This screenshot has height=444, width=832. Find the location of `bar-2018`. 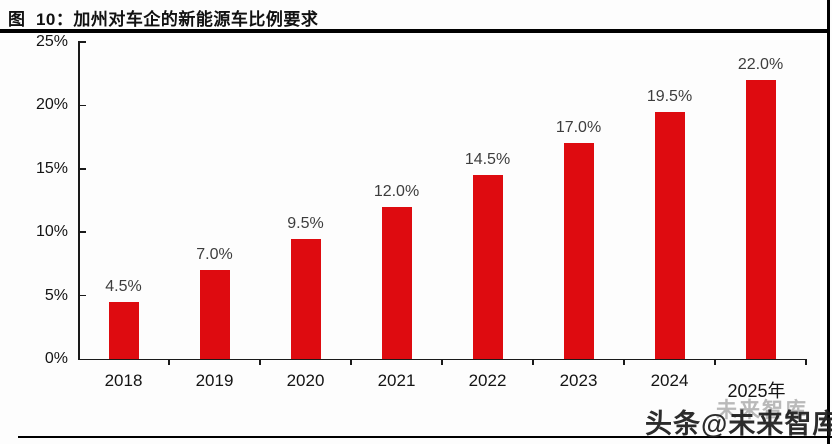

bar-2018 is located at coordinates (123, 330).